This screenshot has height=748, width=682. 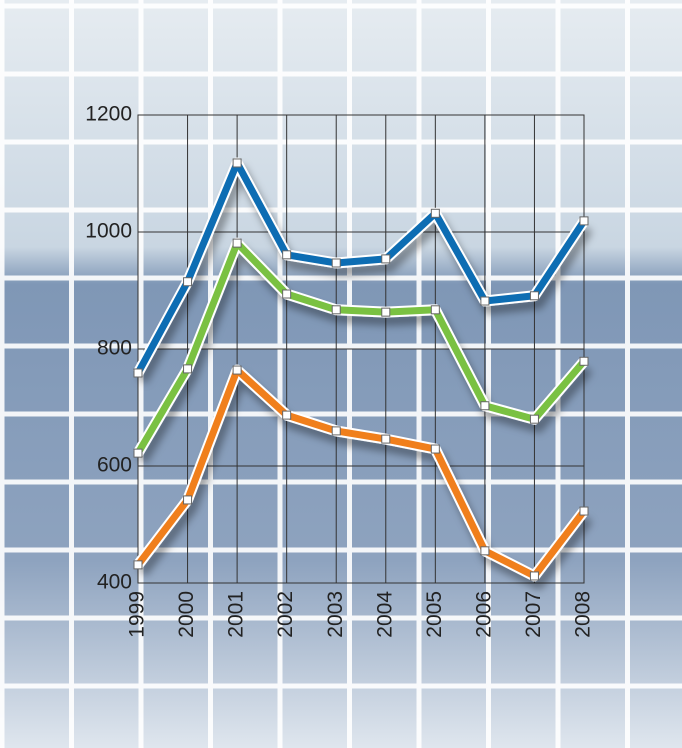 What do you see at coordinates (137, 614) in the screenshot?
I see `x-tick-label: 1999` at bounding box center [137, 614].